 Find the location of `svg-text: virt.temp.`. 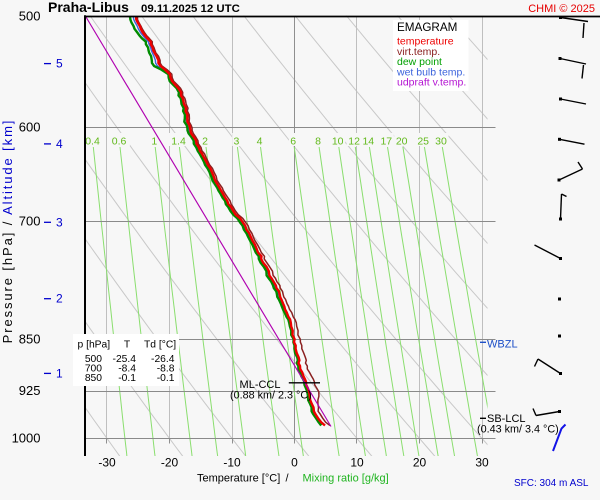

svg-text: virt.temp. is located at coordinates (418, 52).